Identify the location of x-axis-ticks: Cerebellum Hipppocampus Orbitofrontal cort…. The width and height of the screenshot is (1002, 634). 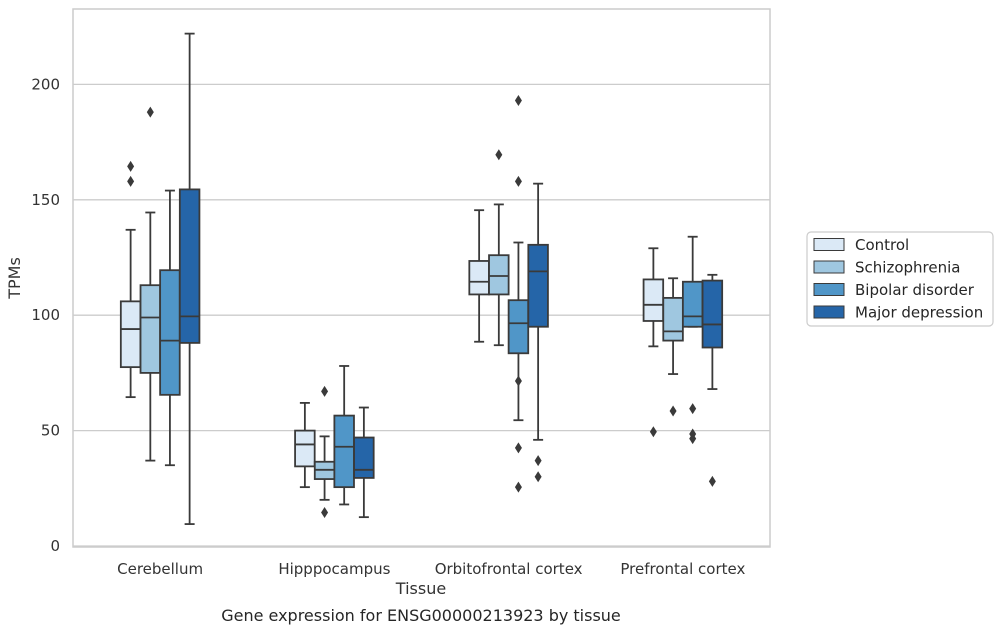
(431, 569).